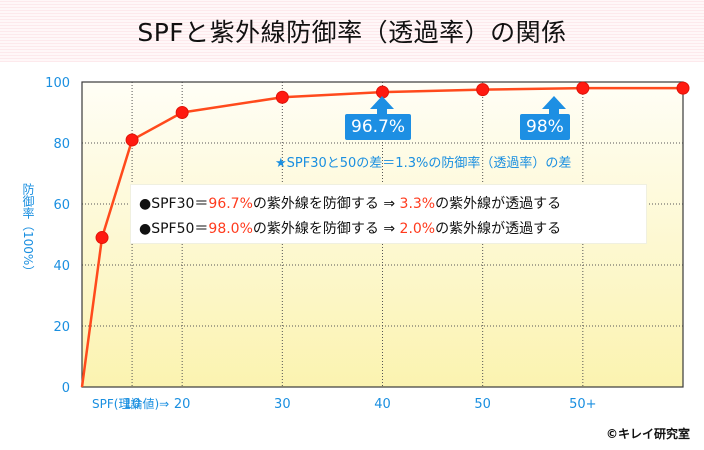  Describe the element at coordinates (344, 404) in the screenshot. I see `x-tick-labels: SPF(理論値)⇒10 20 30 40 50 50+` at that location.